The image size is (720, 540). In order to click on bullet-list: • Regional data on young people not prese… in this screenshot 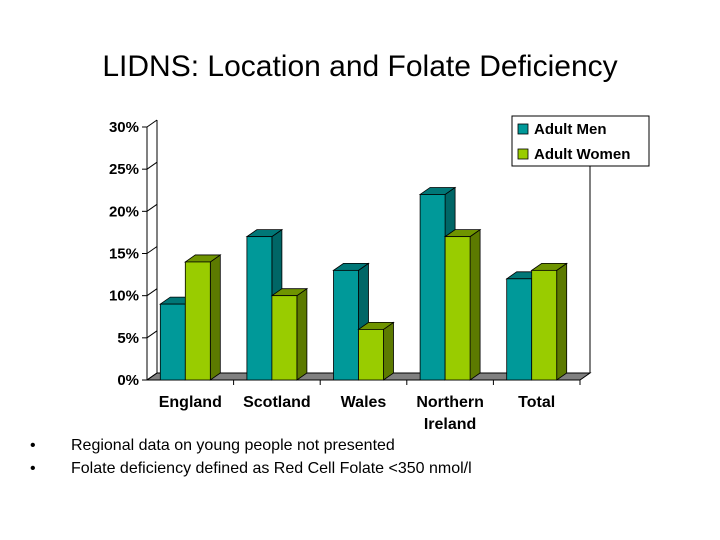, I will do `click(251, 457)`.